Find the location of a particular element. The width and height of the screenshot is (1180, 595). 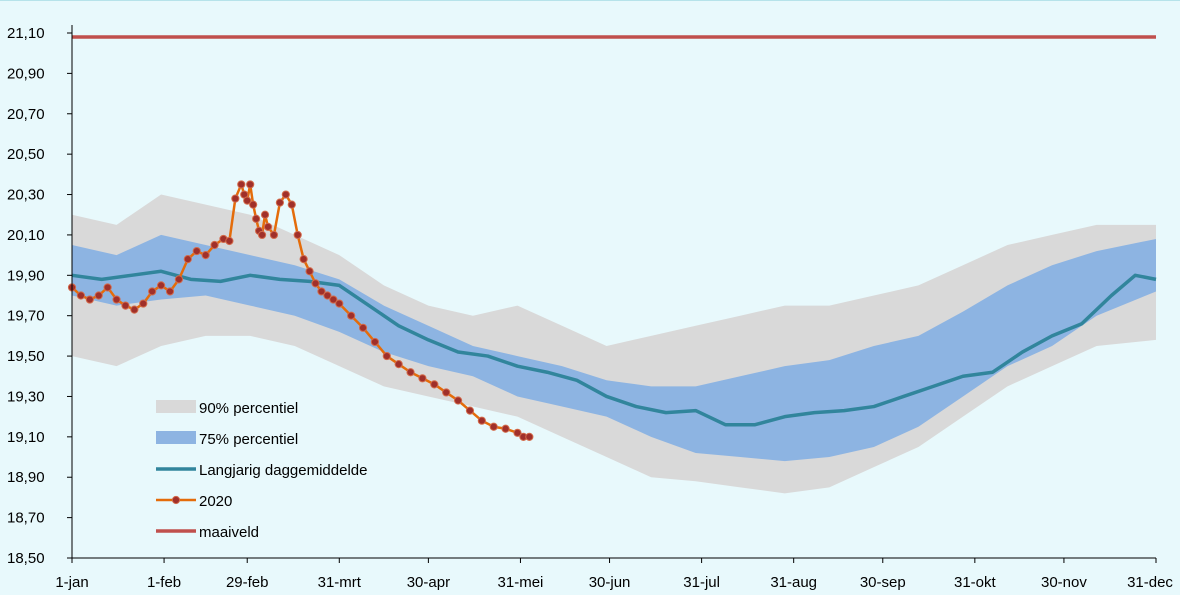

x-tick-label: 30-apr is located at coordinates (428, 582).